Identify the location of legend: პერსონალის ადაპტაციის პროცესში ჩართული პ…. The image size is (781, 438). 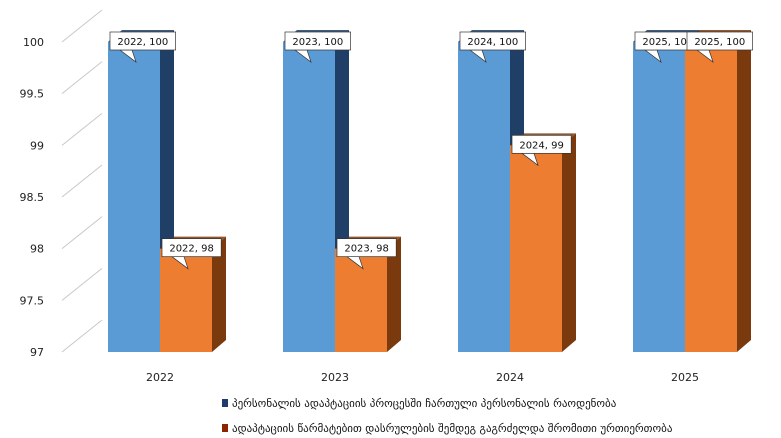
(447, 416).